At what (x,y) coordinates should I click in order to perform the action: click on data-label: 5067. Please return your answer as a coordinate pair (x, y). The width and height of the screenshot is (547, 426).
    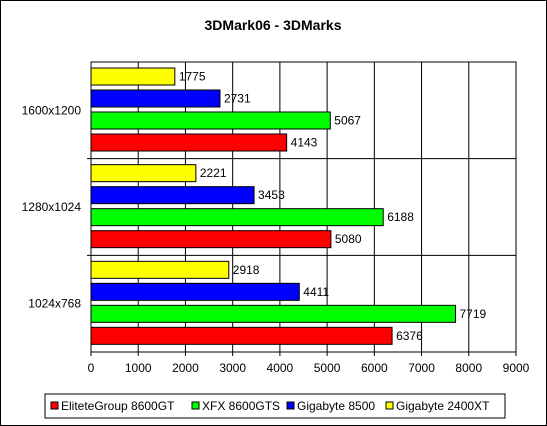
    Looking at the image, I should click on (347, 121).